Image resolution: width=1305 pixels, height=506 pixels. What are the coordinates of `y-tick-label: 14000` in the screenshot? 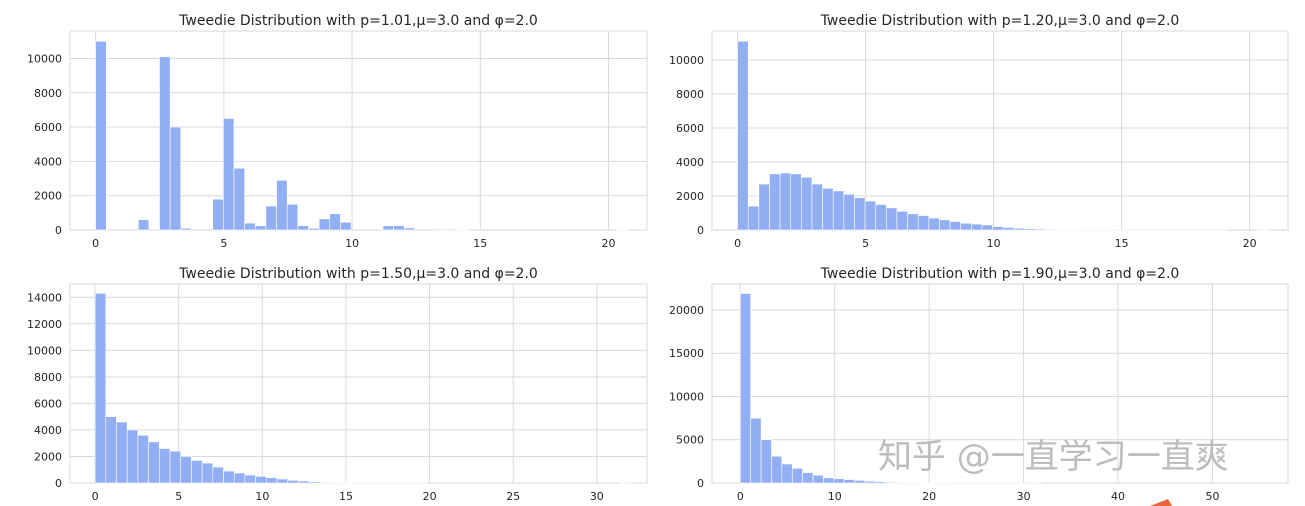 It's located at (44, 297).